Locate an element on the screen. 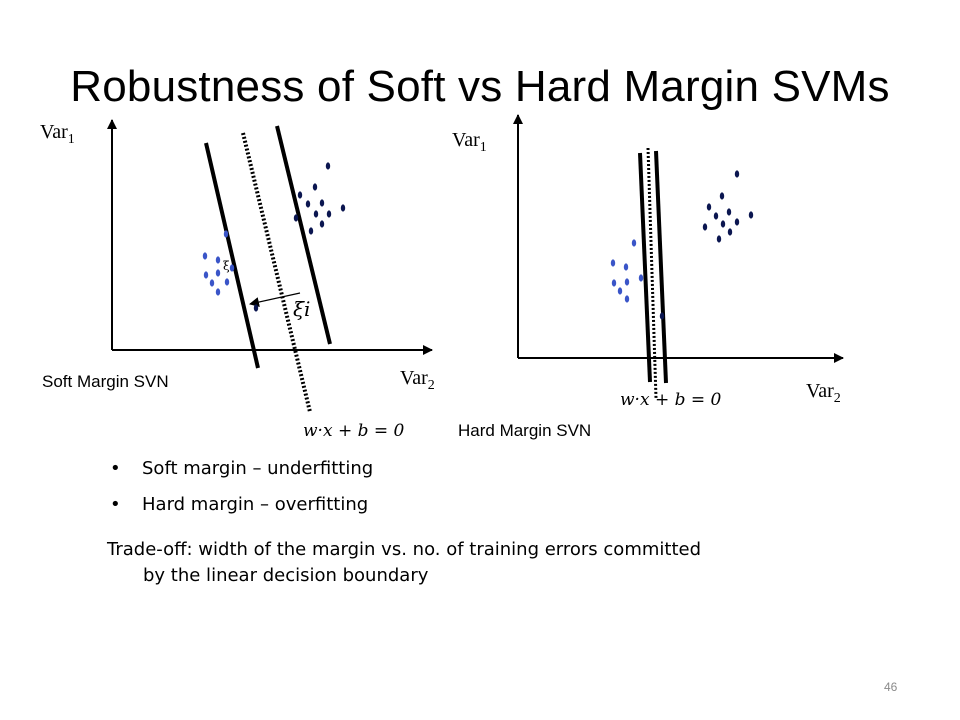  right-x-axis-label: Var2 is located at coordinates (823, 393).